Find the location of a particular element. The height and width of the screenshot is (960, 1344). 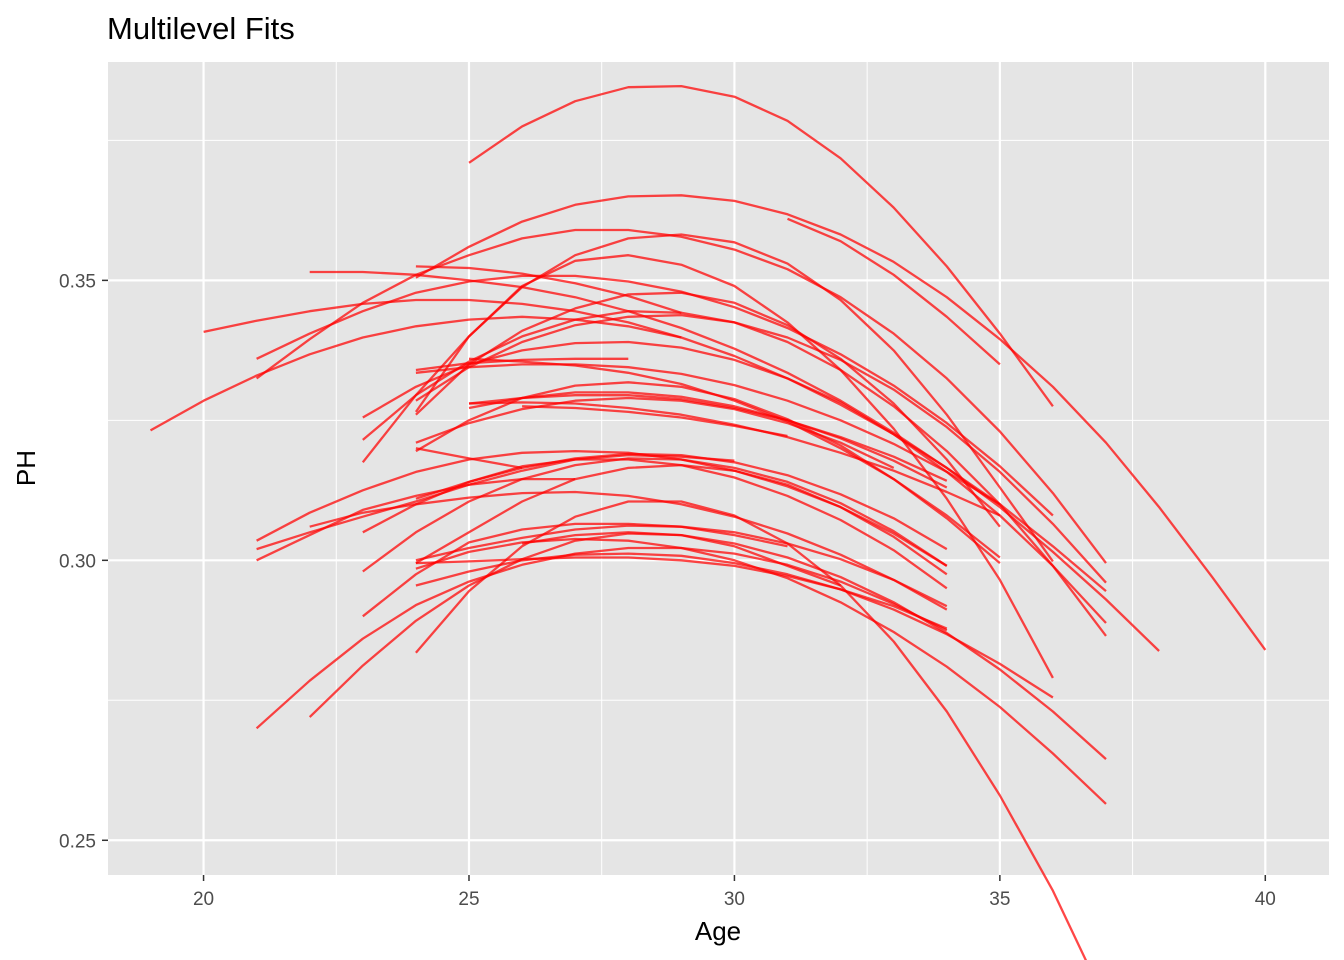

y-tick-label: 0.30 is located at coordinates (77, 561).